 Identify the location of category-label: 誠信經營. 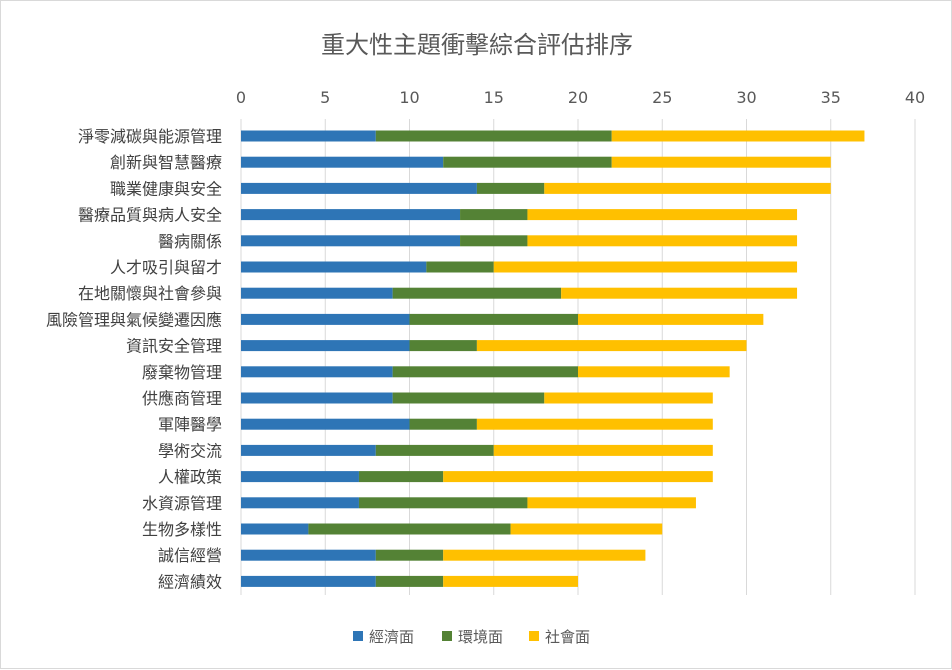
(190, 555).